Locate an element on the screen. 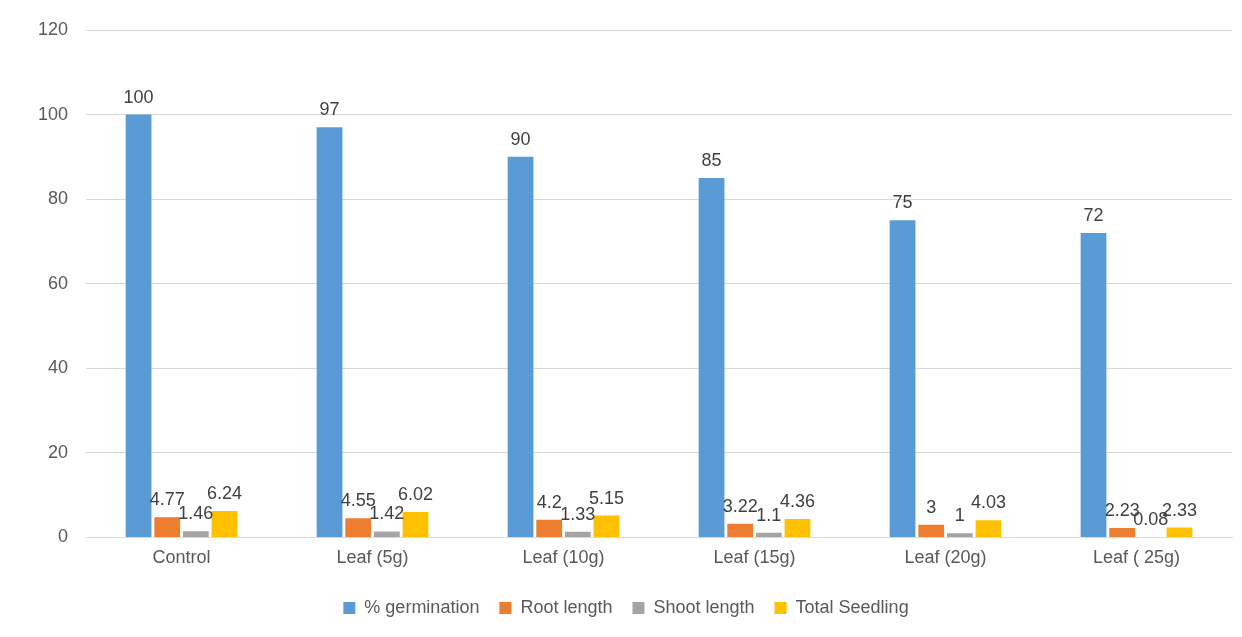  data-label: 72 is located at coordinates (1093, 214).